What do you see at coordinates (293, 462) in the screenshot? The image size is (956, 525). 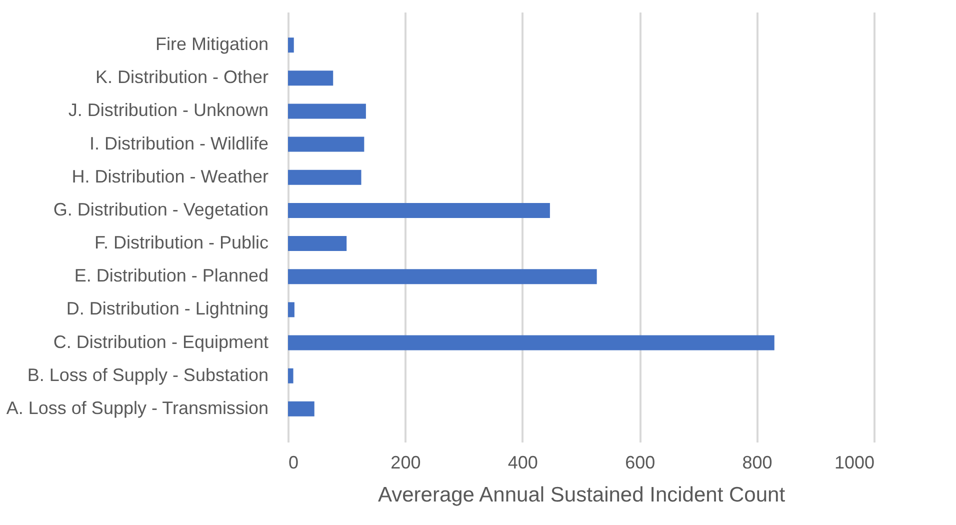 I see `x-tick-label: 0` at bounding box center [293, 462].